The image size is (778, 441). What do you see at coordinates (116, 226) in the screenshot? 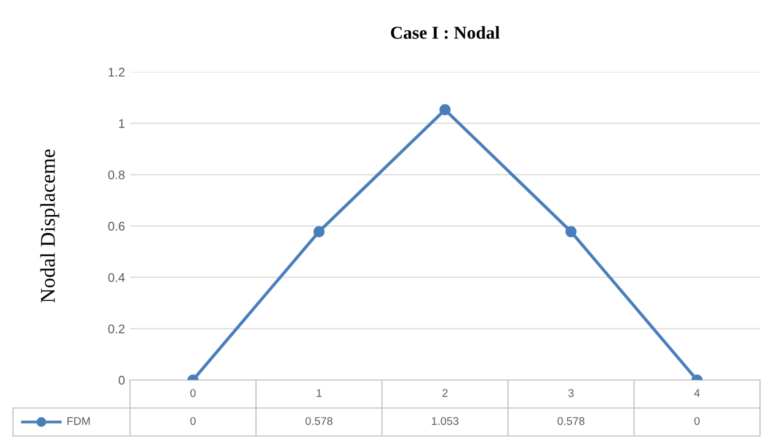
I see `y-tick-label: 0.6` at bounding box center [116, 226].